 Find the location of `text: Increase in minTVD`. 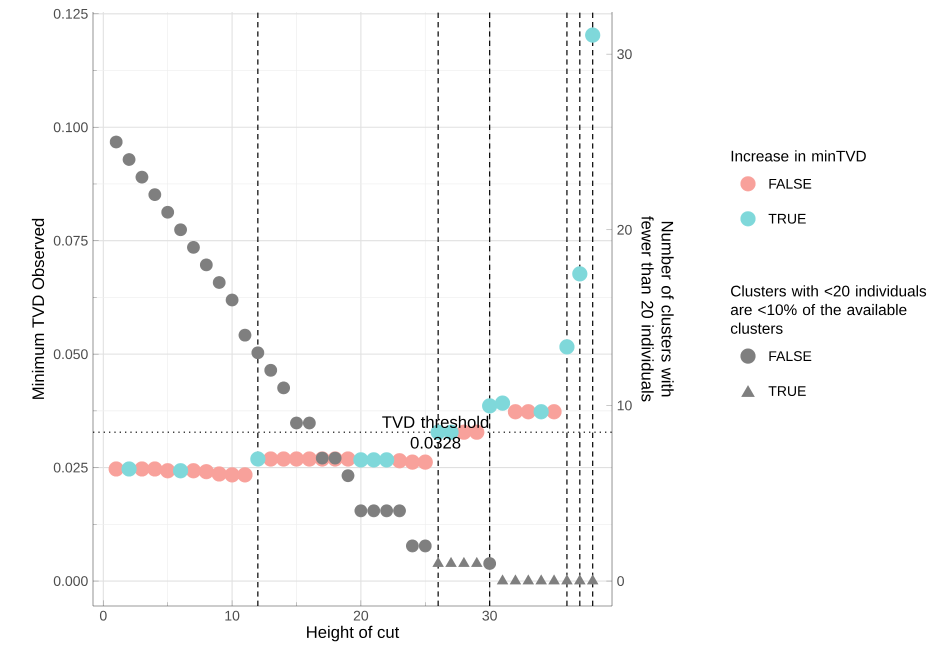

text: Increase in minTVD is located at coordinates (799, 156).